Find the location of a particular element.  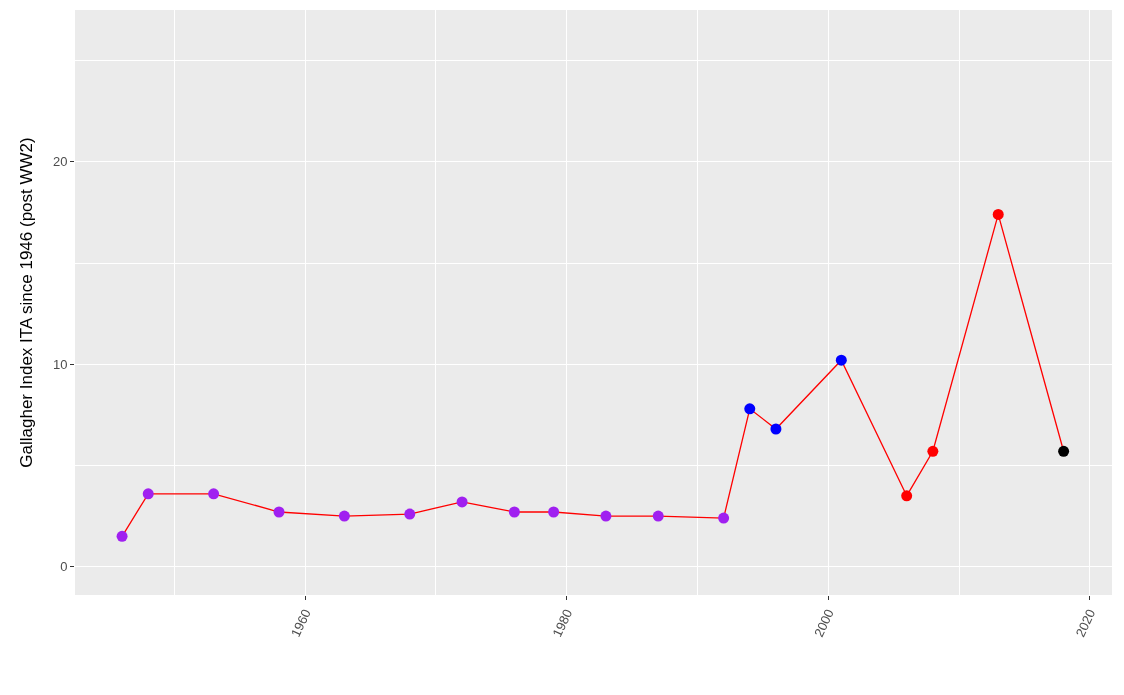

x-tick-label: 2020 is located at coordinates (1085, 623).